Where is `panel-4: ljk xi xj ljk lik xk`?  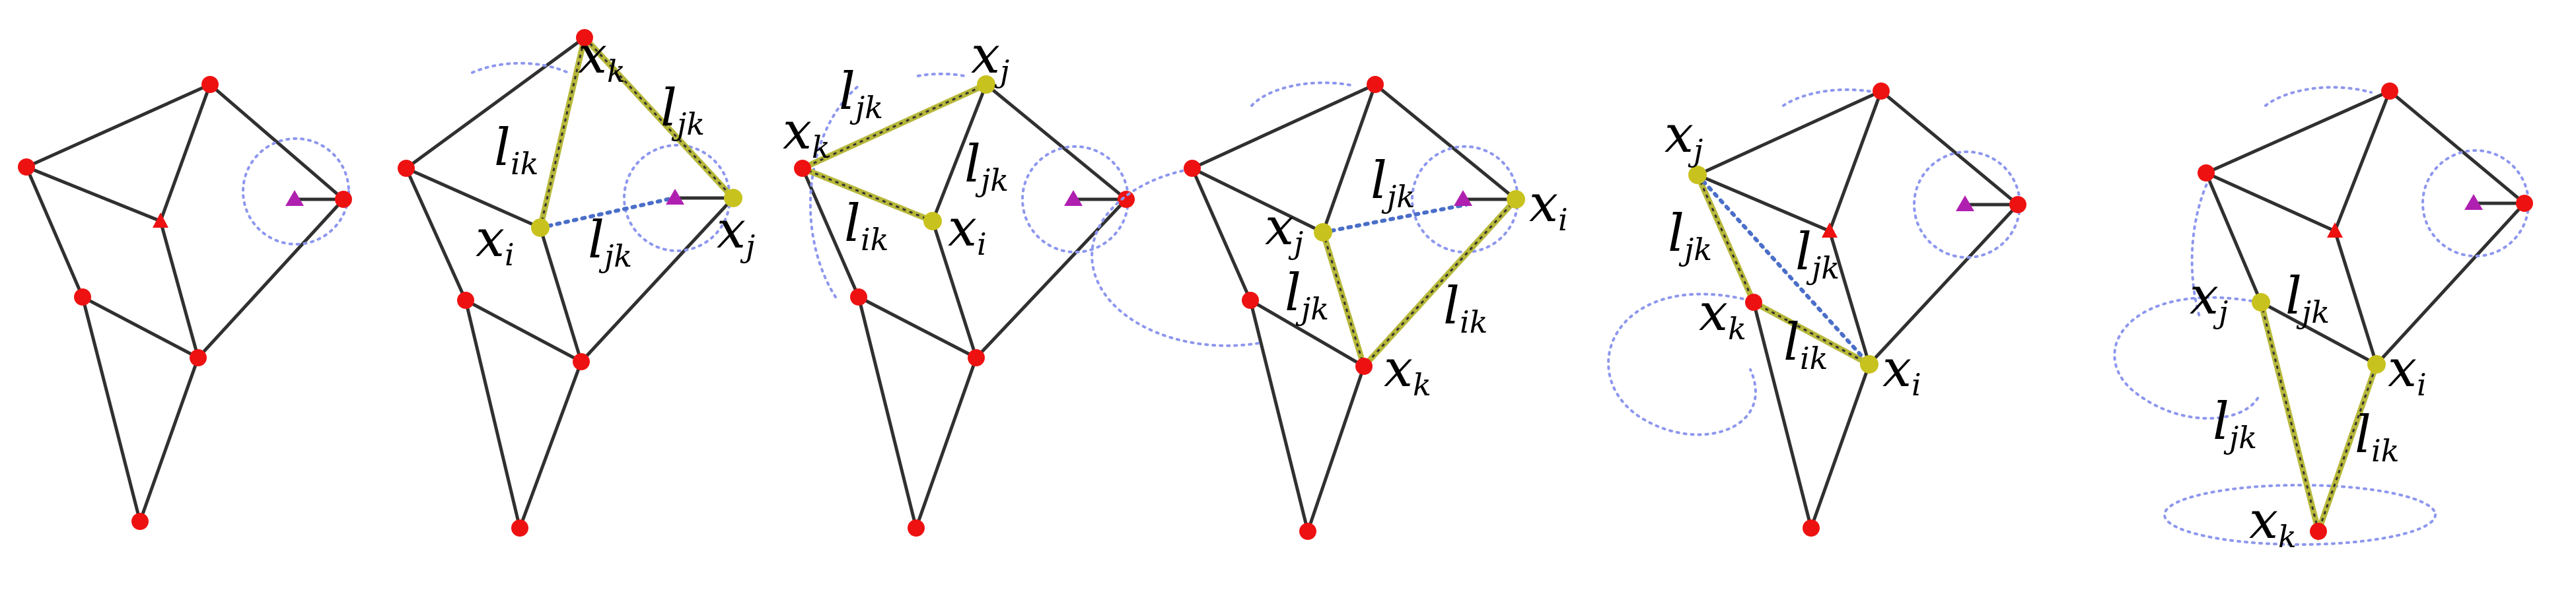
panel-4: ljk xi xj ljk lik xk is located at coordinates (1329, 308).